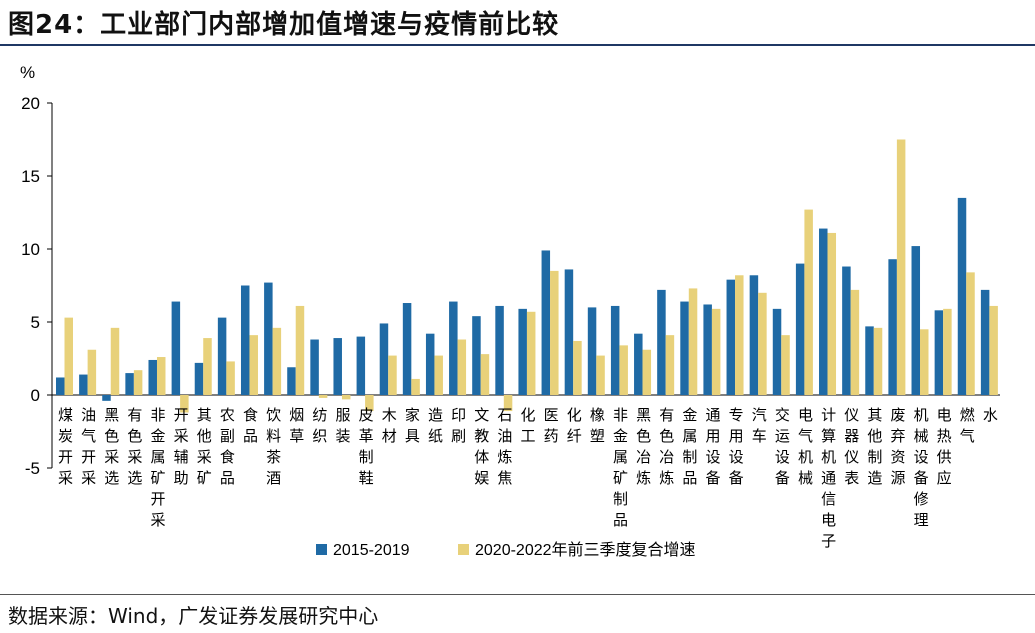 Image resolution: width=1035 pixels, height=633 pixels. Describe the element at coordinates (35, 395) in the screenshot. I see `y-tick-label: 0` at that location.